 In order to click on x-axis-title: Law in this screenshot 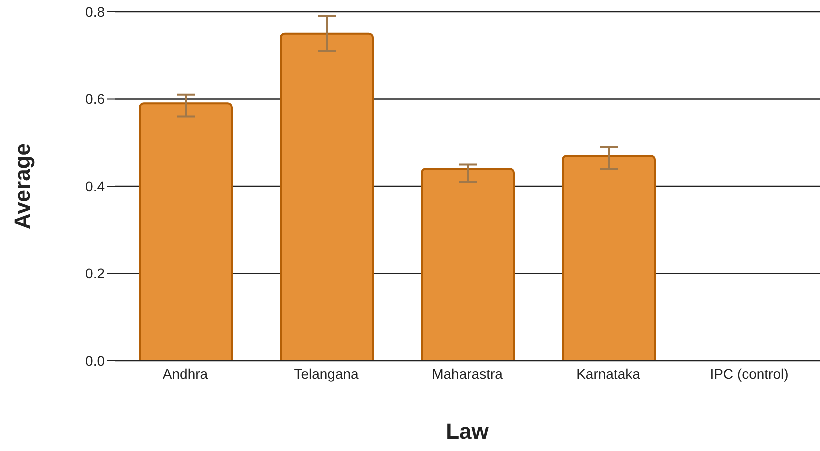, I will do `click(468, 431)`.